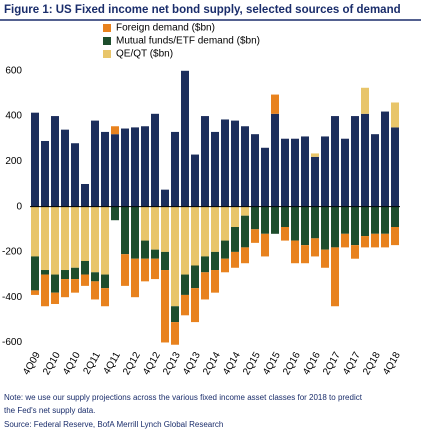  I want to click on x-tick-label: 4Q14, so click(232, 363).